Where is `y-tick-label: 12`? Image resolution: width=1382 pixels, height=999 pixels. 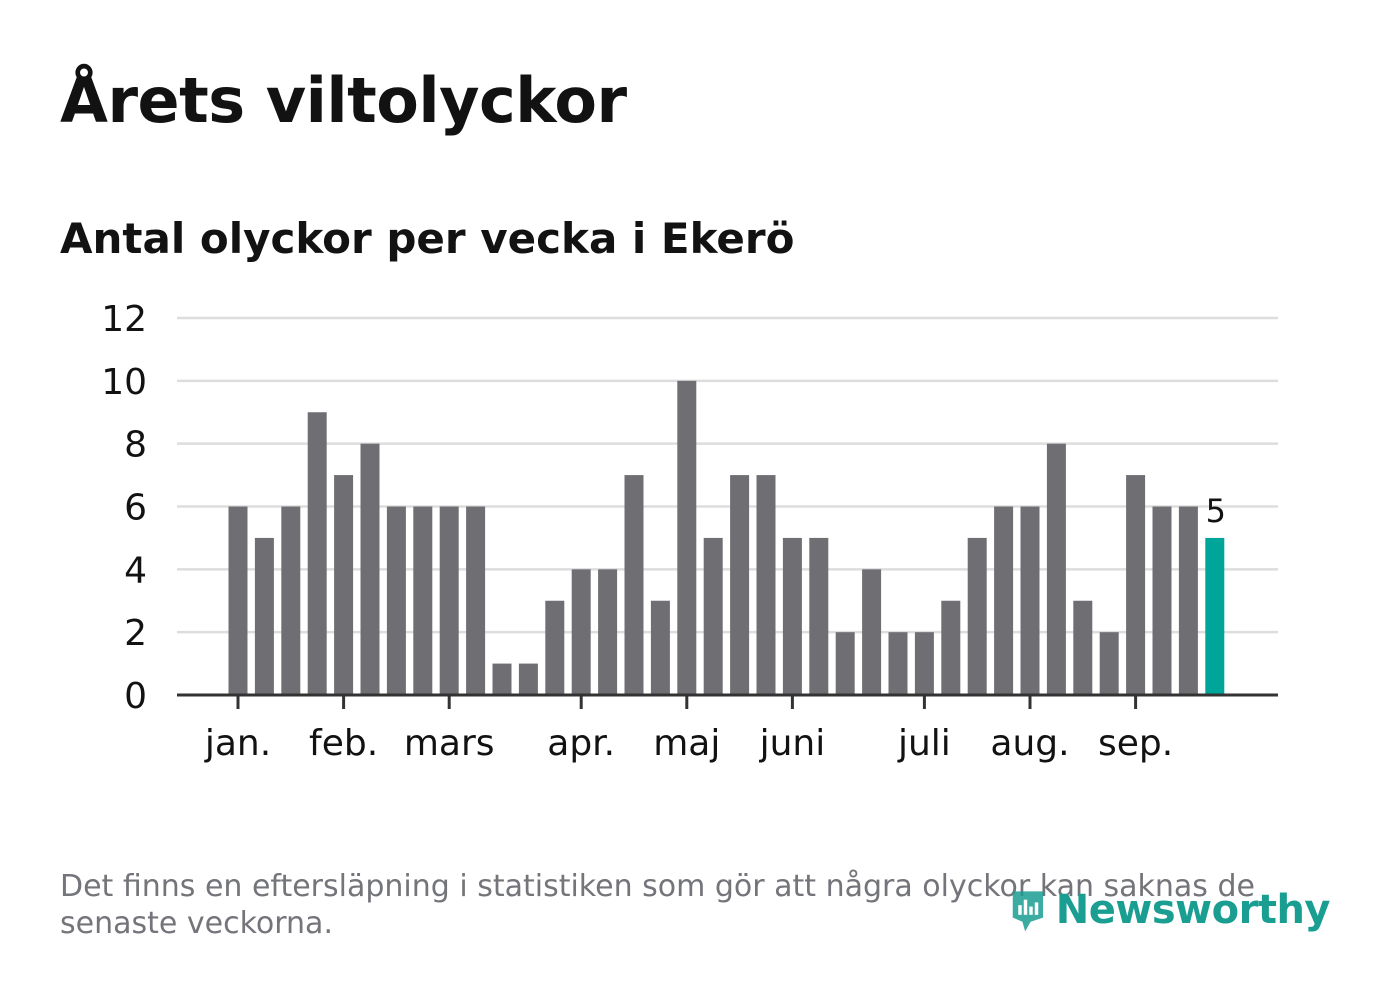
y-tick-label: 12 is located at coordinates (124, 319).